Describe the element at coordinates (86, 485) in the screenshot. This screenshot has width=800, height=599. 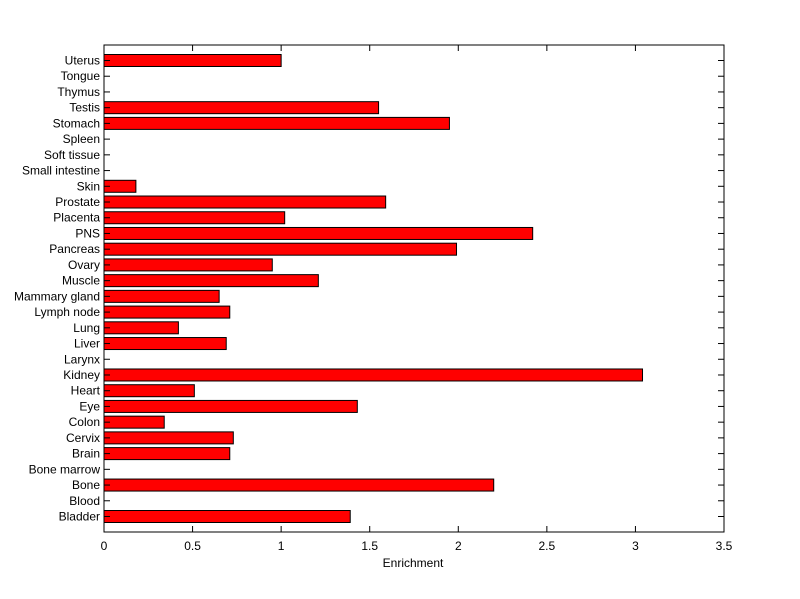
I see `y-tick-label-bone: Bone` at that location.